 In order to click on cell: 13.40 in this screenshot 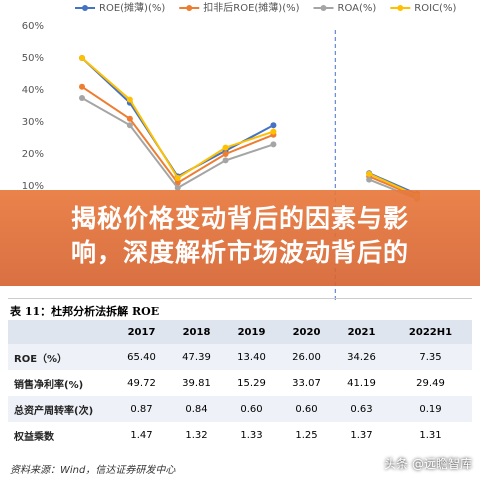, I will do `click(251, 357)`.